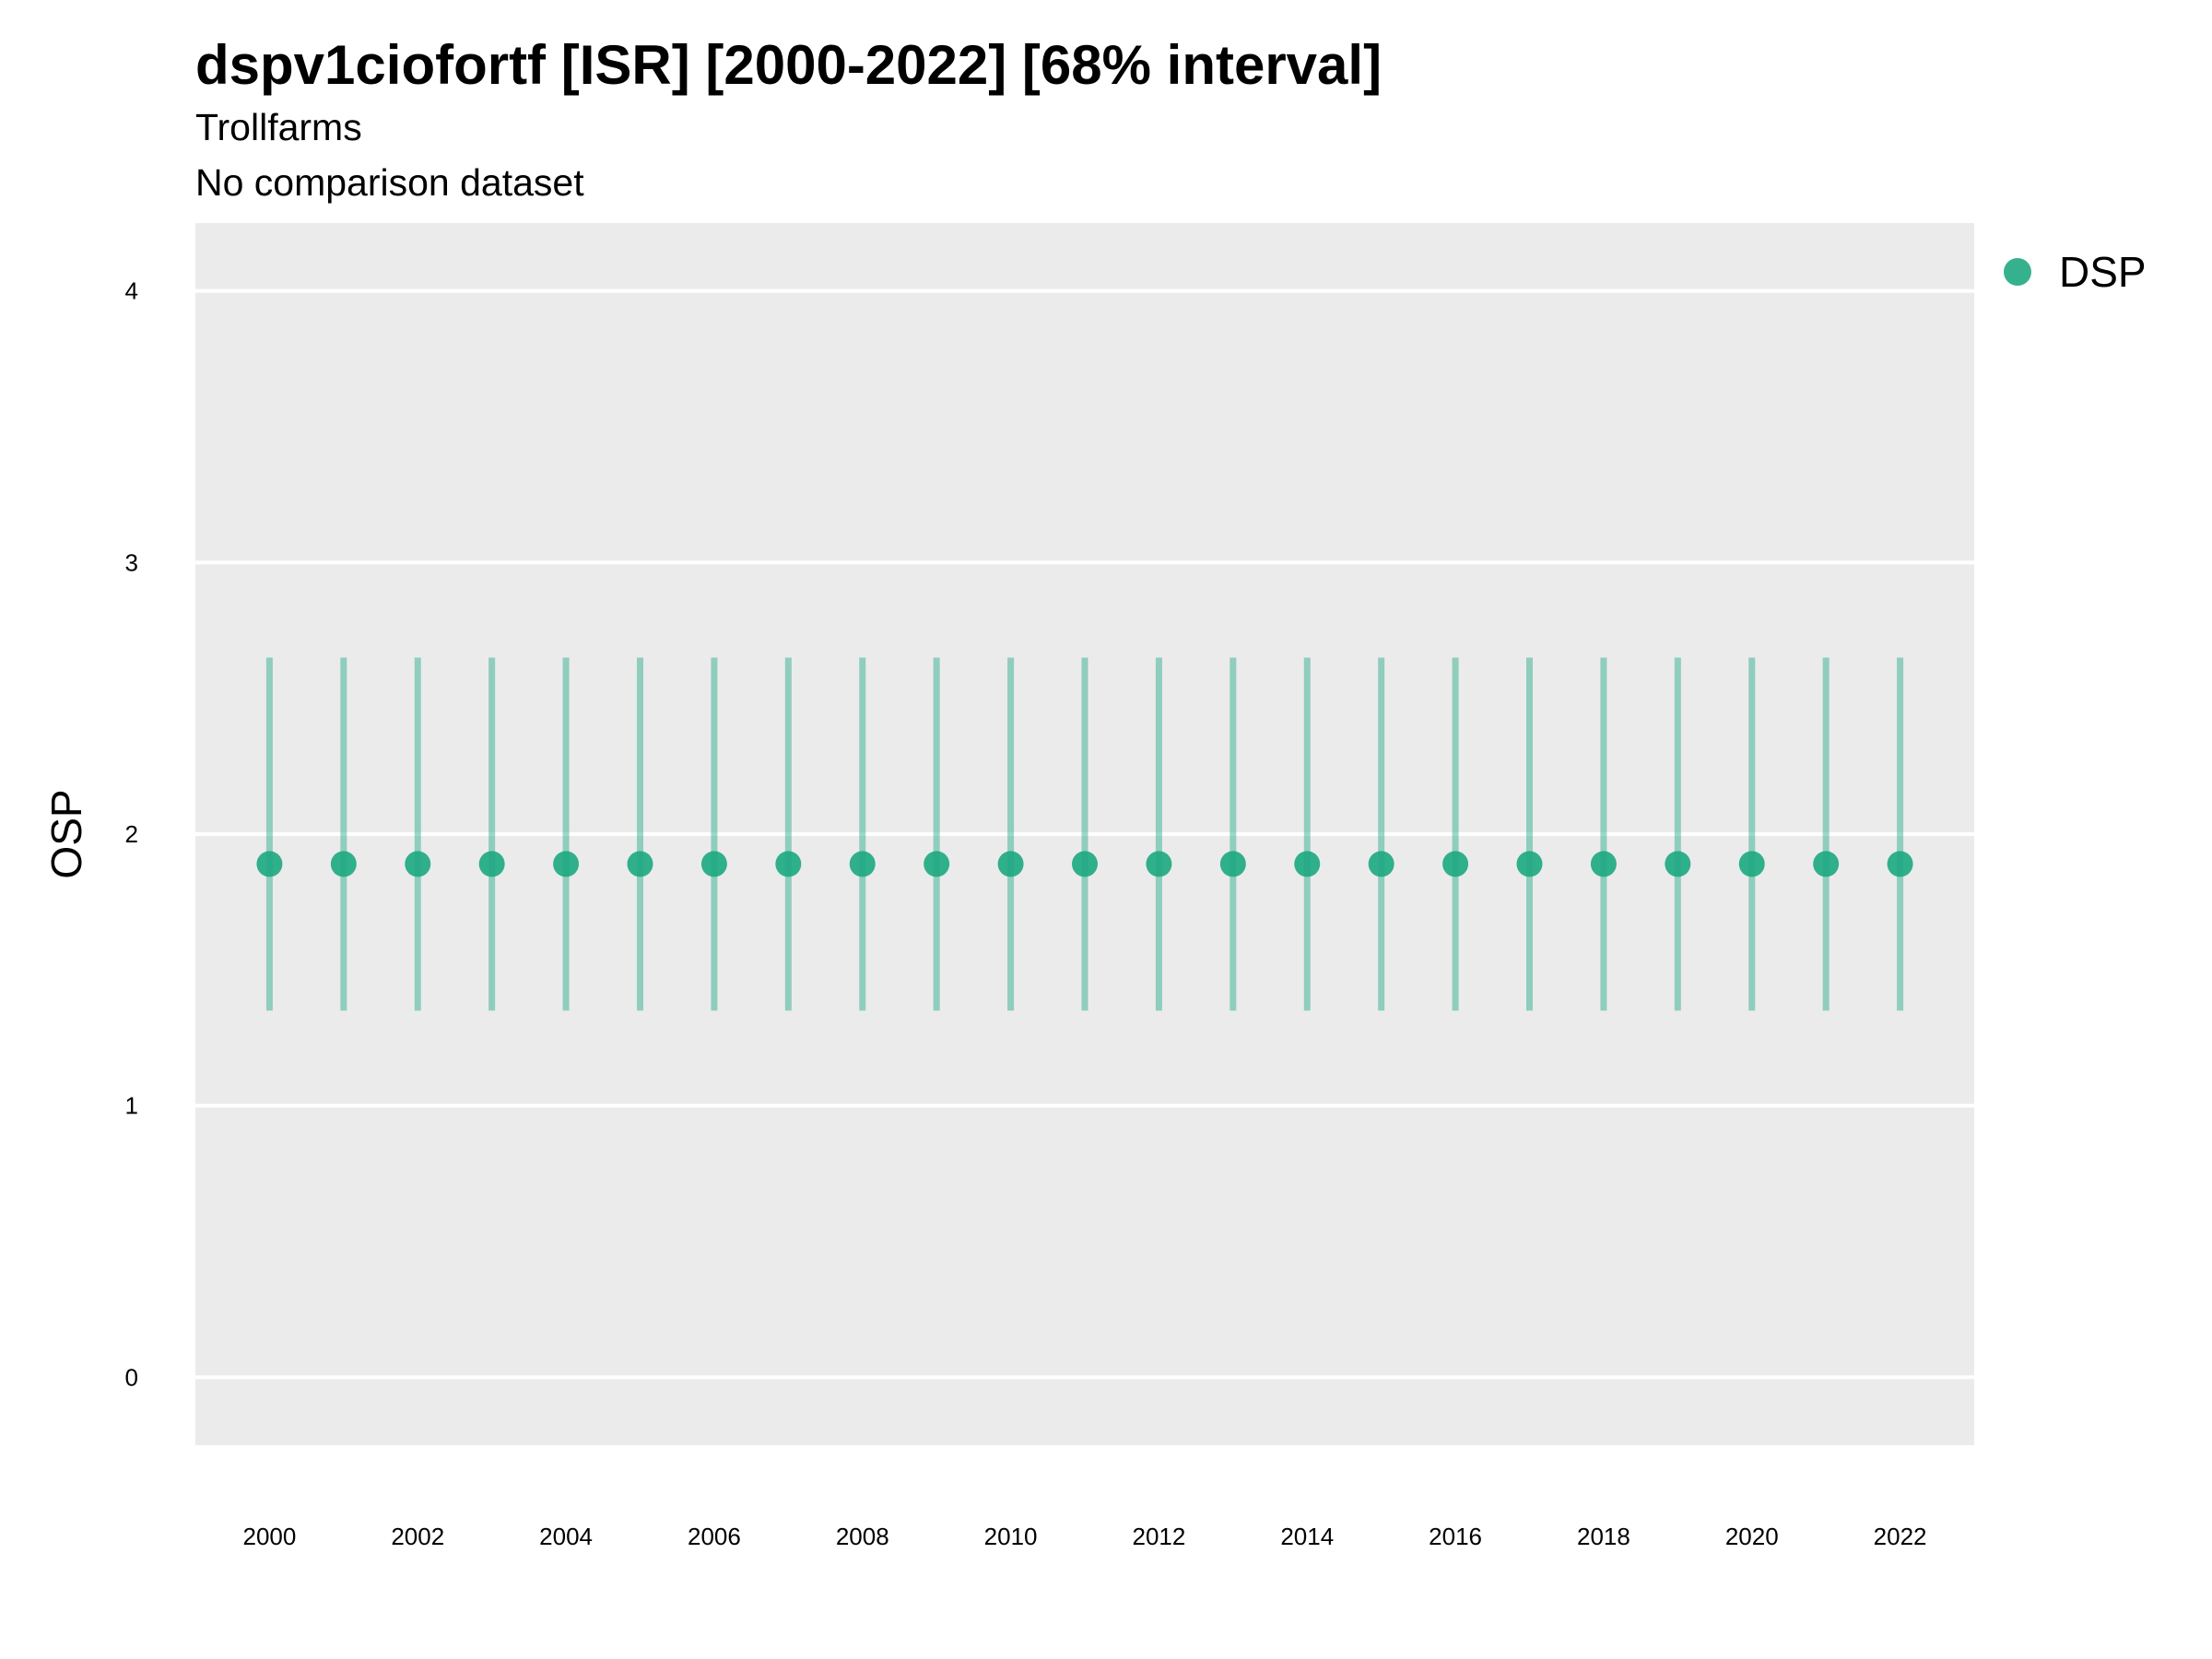 This screenshot has width=2212, height=1659. What do you see at coordinates (131, 1106) in the screenshot?
I see `y-tick-label: 1` at bounding box center [131, 1106].